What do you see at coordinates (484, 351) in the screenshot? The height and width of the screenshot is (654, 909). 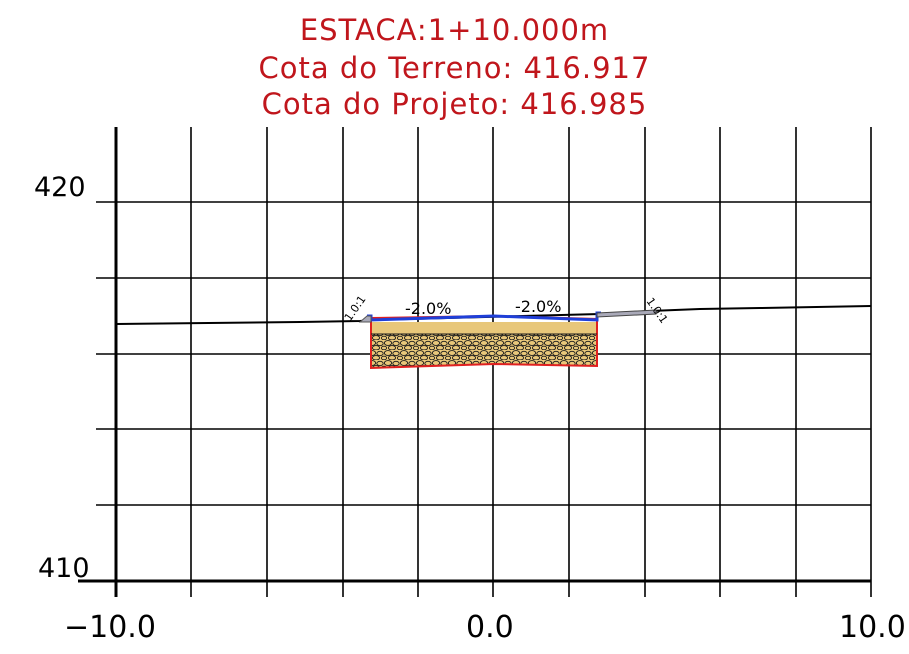 I see `gravel-layer` at bounding box center [484, 351].